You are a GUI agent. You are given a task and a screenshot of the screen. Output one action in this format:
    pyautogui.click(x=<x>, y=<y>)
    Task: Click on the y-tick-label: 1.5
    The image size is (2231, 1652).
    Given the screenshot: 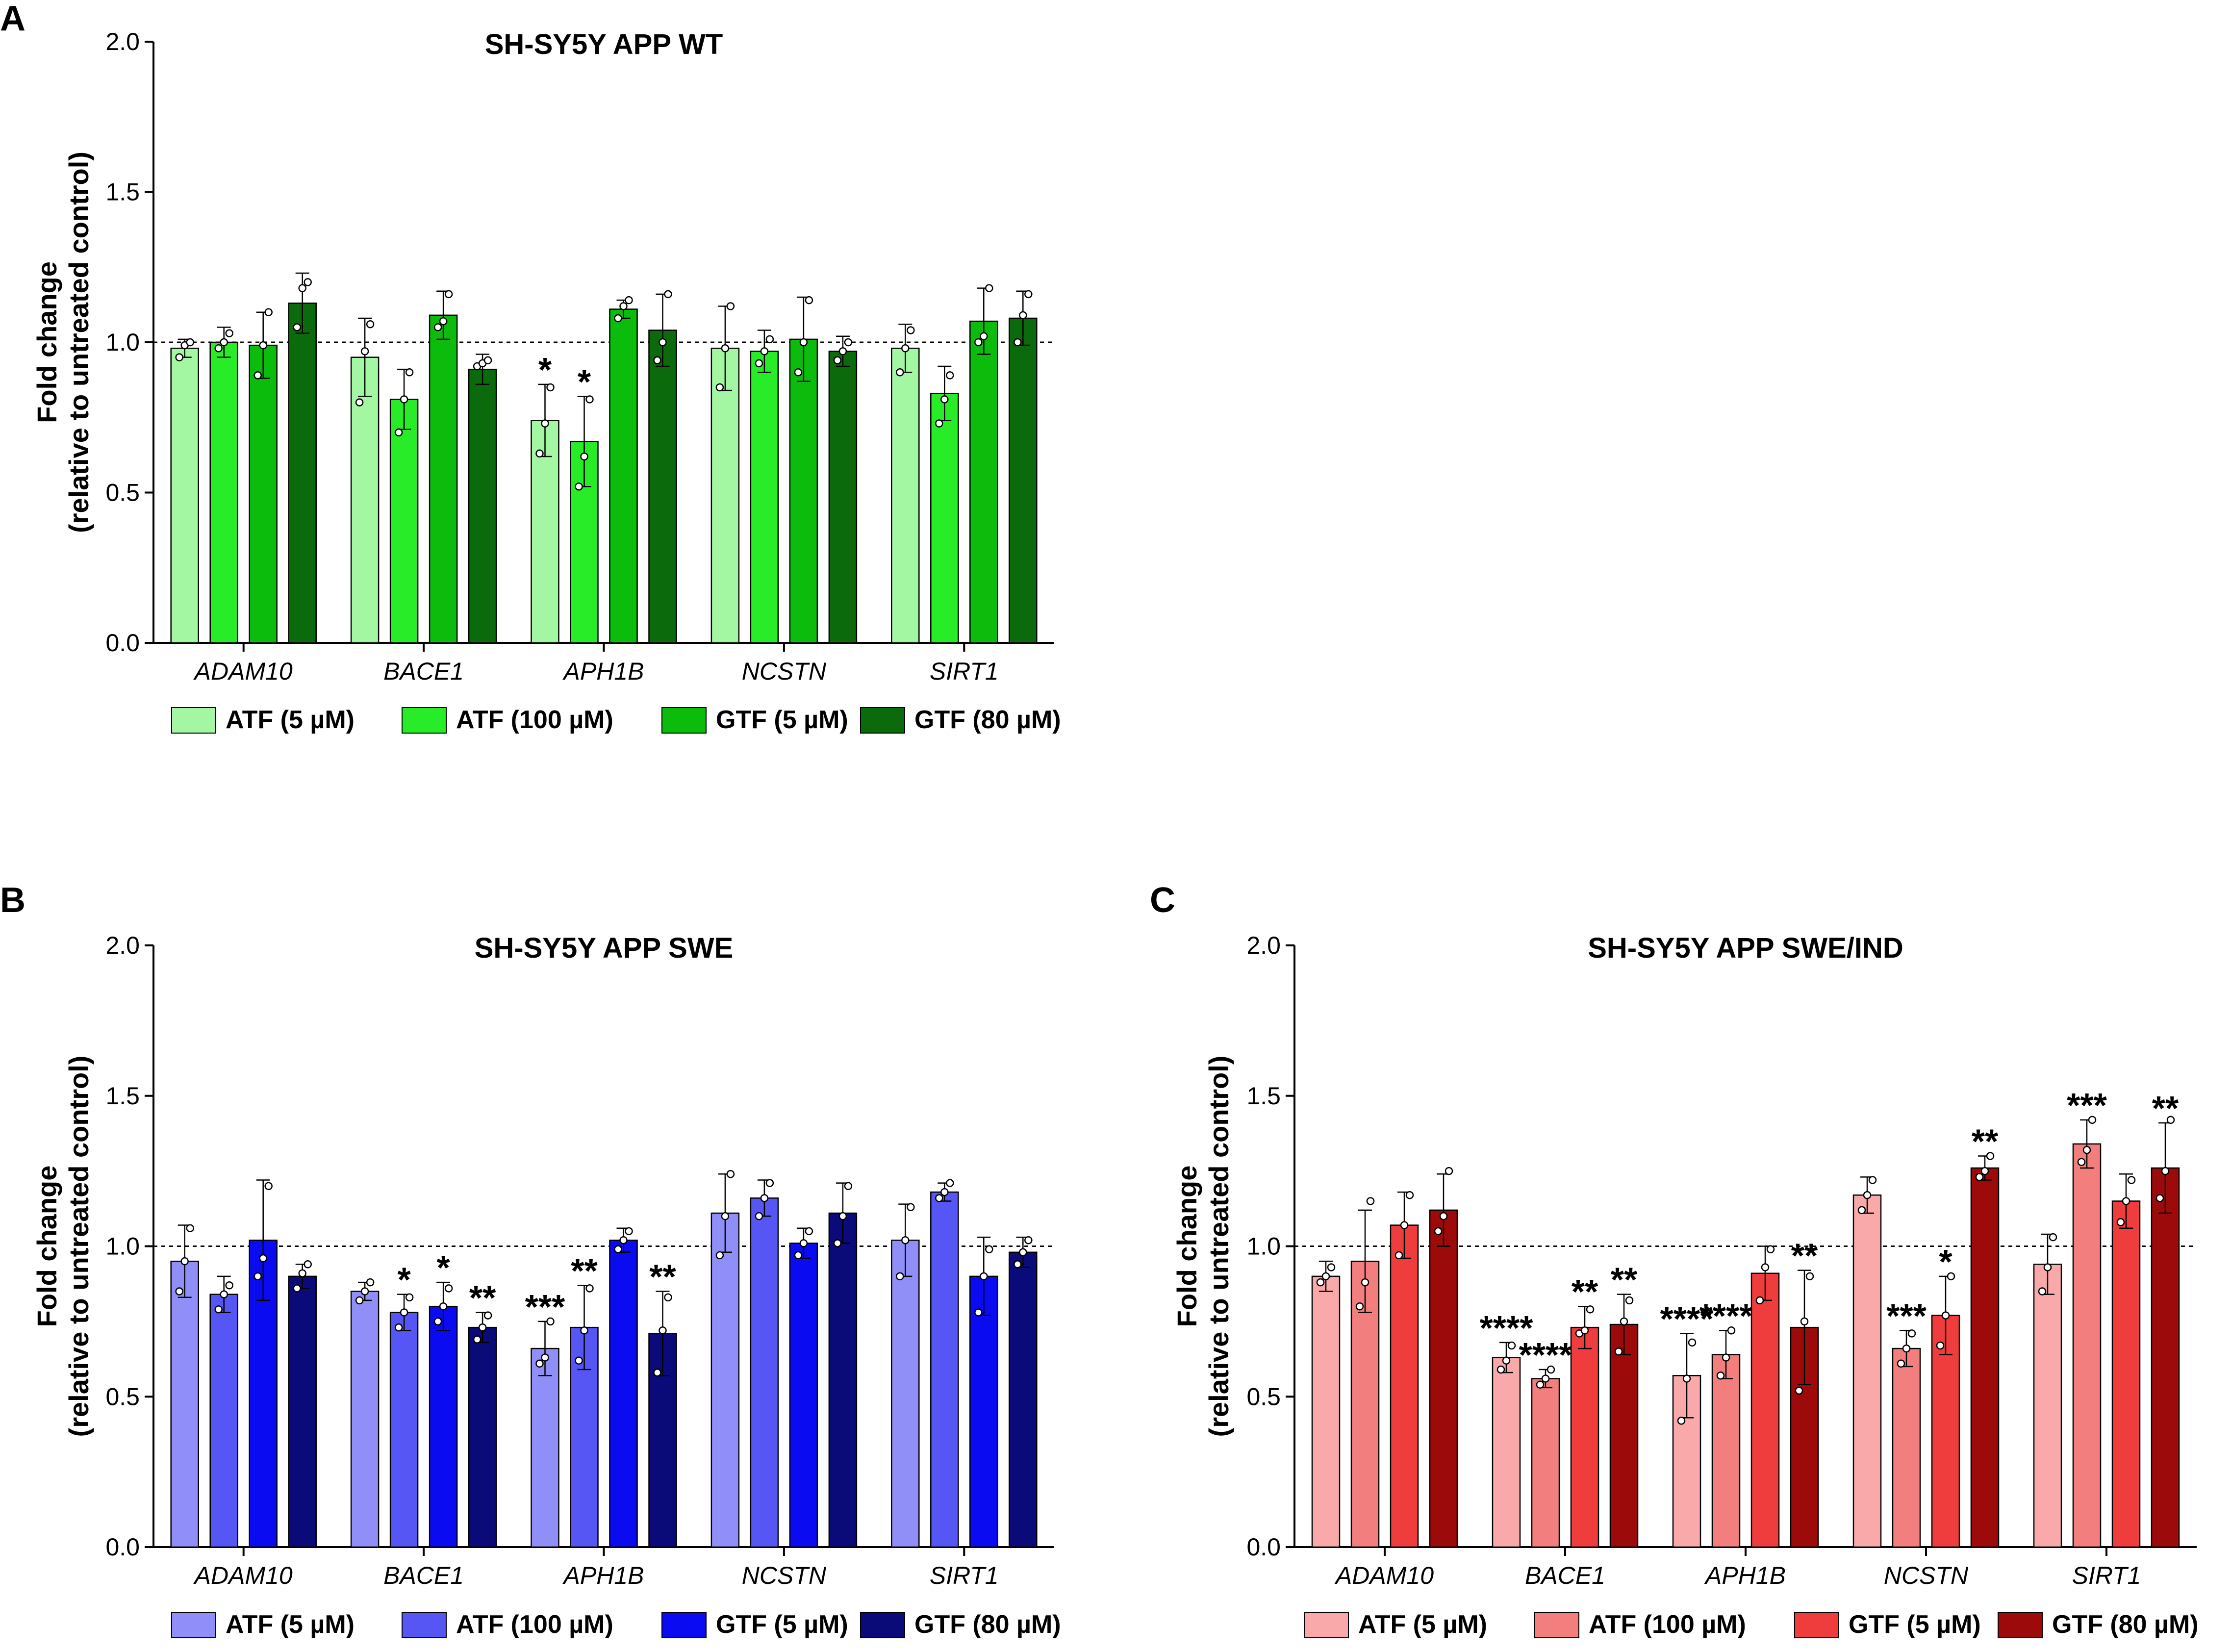 What is the action you would take?
    pyautogui.click(x=122, y=192)
    